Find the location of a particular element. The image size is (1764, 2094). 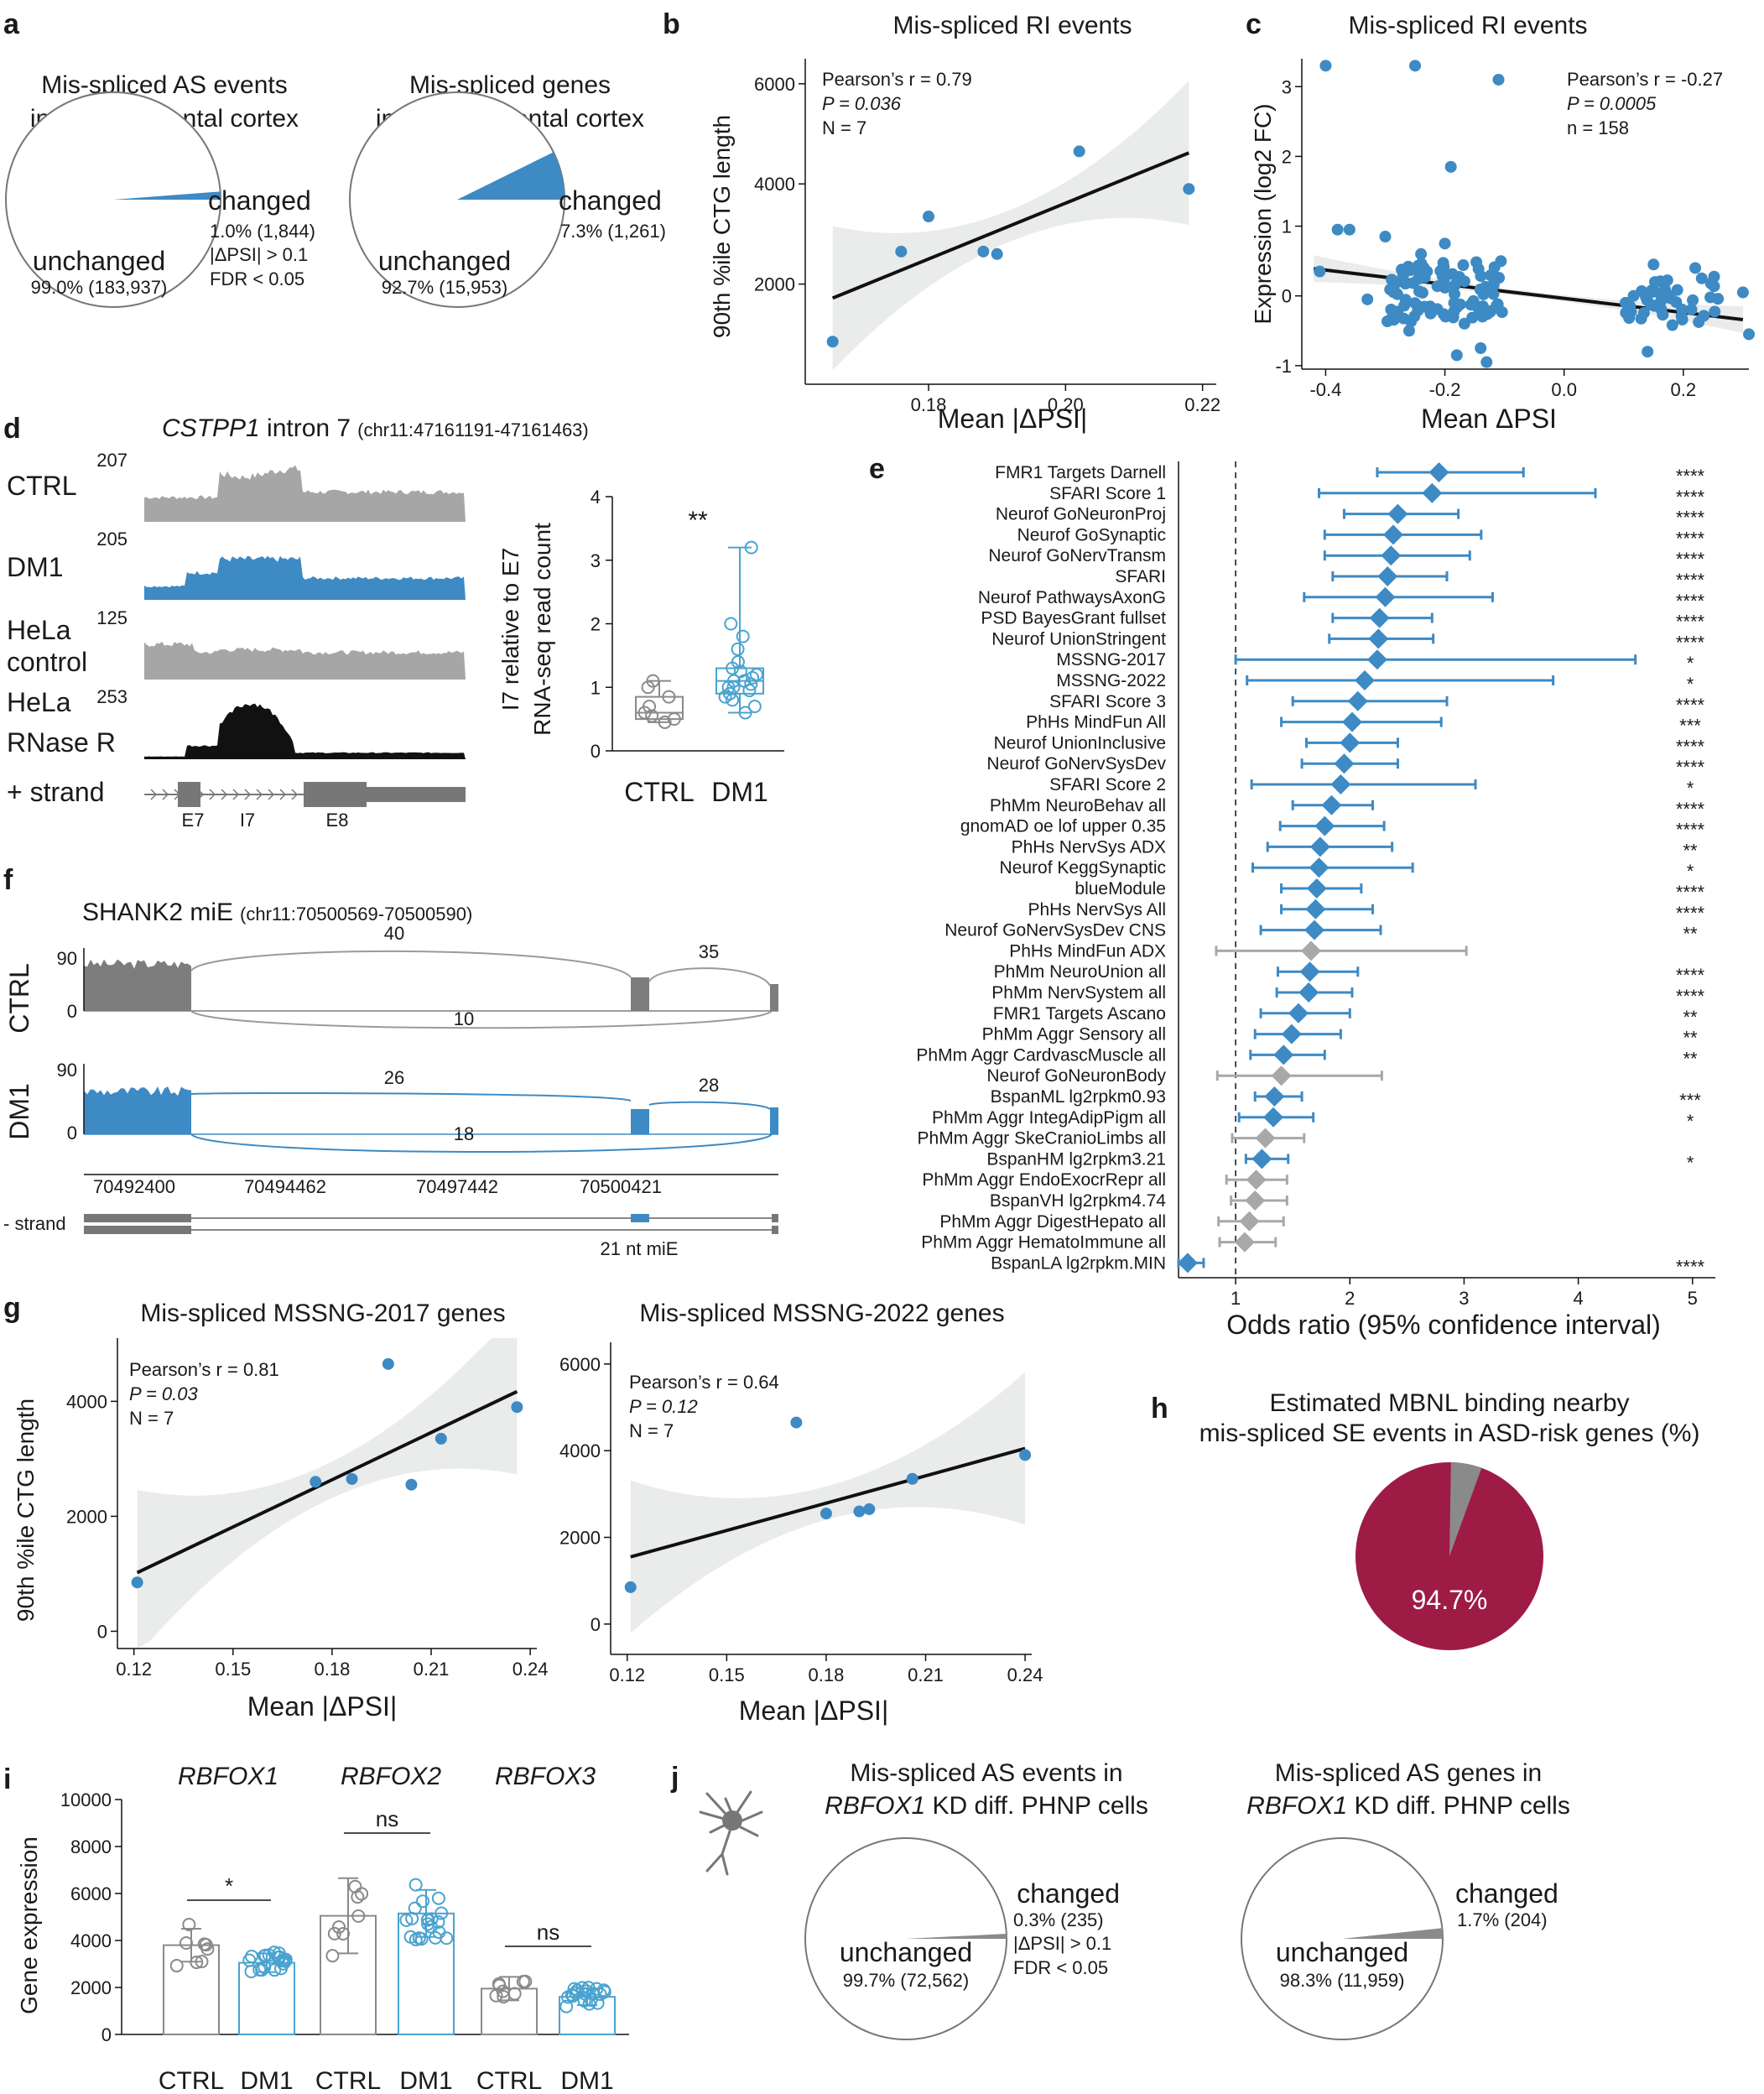

neuron-icon is located at coordinates (731, 1833).